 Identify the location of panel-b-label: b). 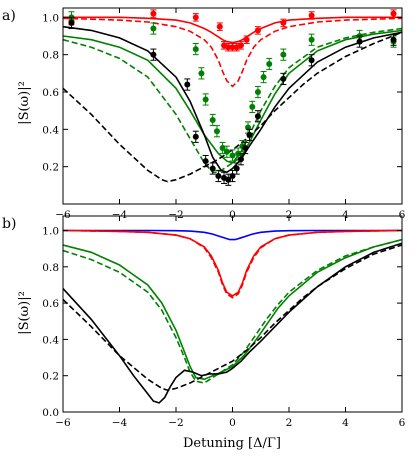
(9, 224).